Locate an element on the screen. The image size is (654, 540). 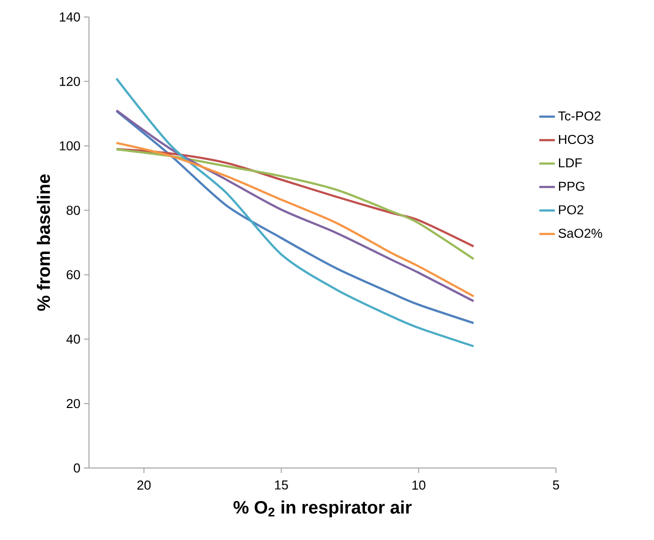
legend-label: SaO2% is located at coordinates (580, 233).